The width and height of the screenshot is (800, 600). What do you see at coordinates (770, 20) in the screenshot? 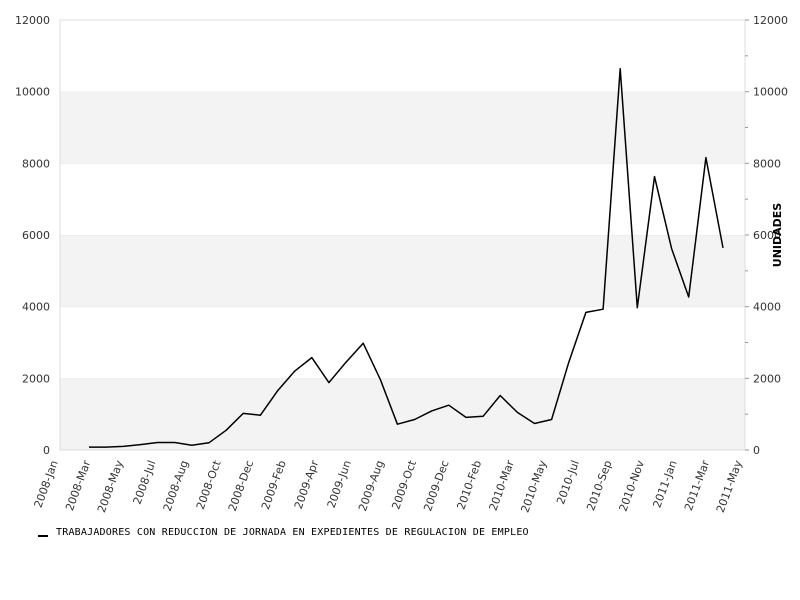
I see `y-tick-label-right: 12000` at bounding box center [770, 20].